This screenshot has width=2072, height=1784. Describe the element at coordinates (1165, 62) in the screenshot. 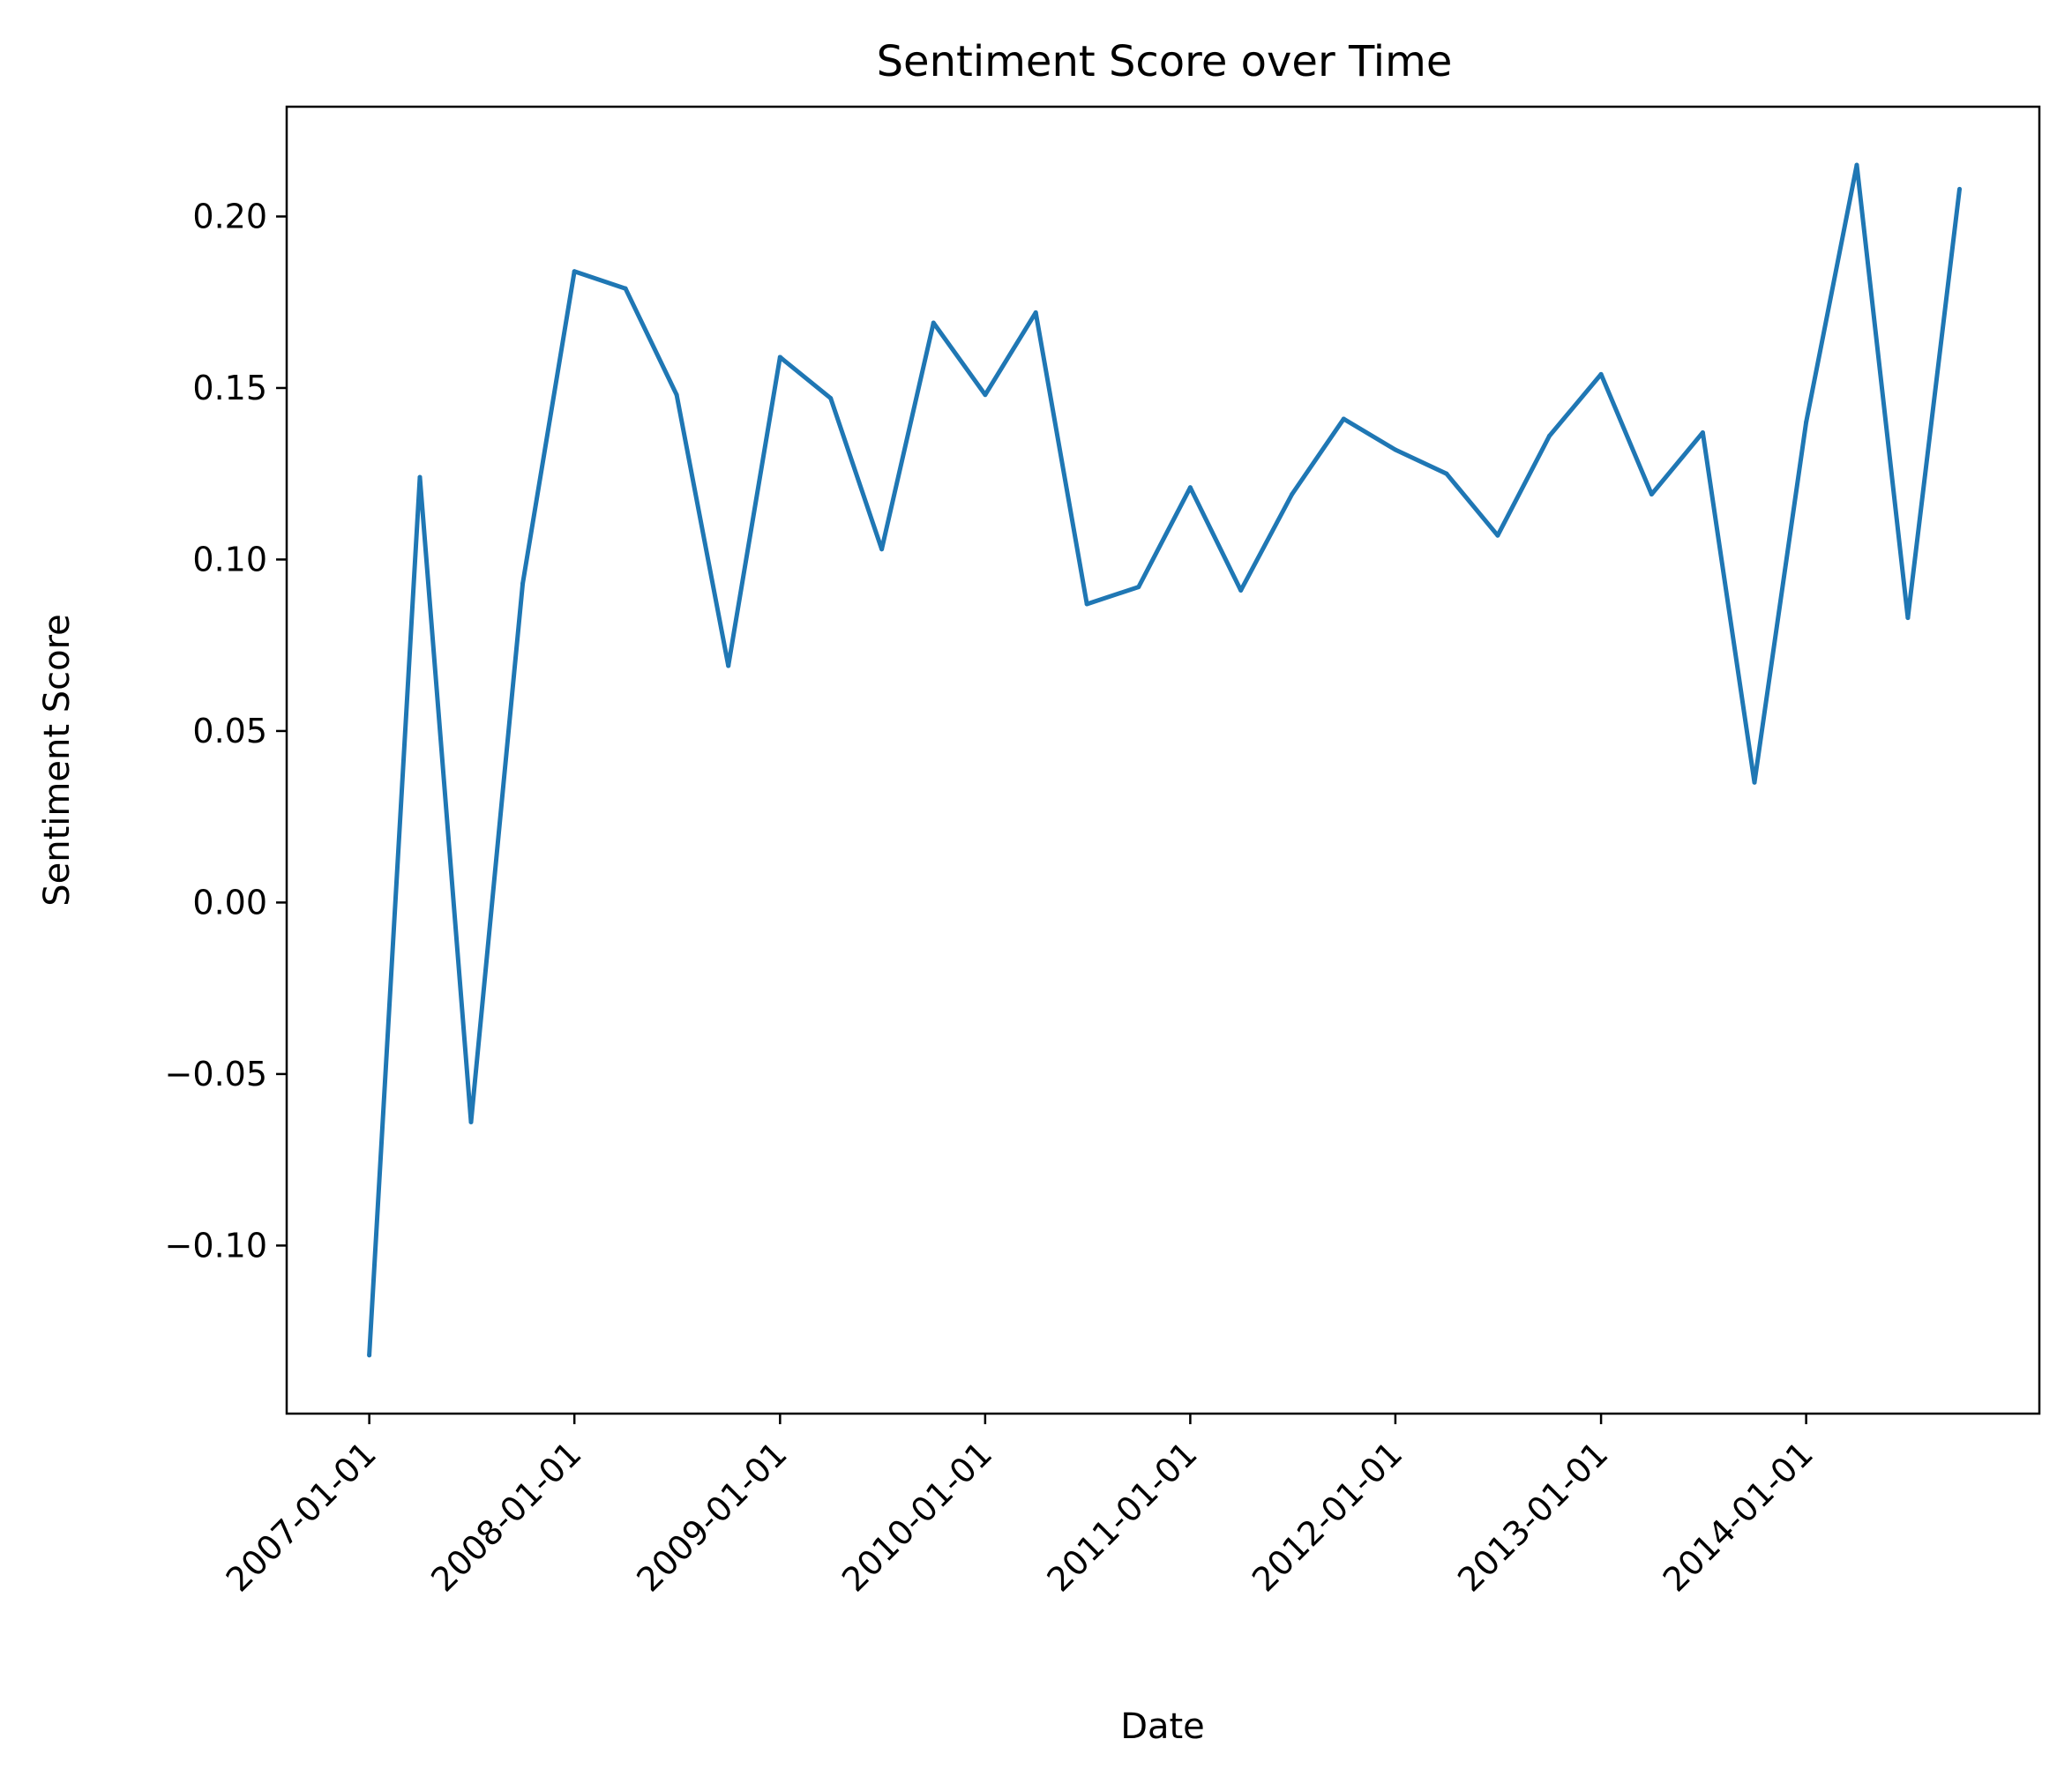

I see `chart-title: Sentiment Score over Time` at that location.